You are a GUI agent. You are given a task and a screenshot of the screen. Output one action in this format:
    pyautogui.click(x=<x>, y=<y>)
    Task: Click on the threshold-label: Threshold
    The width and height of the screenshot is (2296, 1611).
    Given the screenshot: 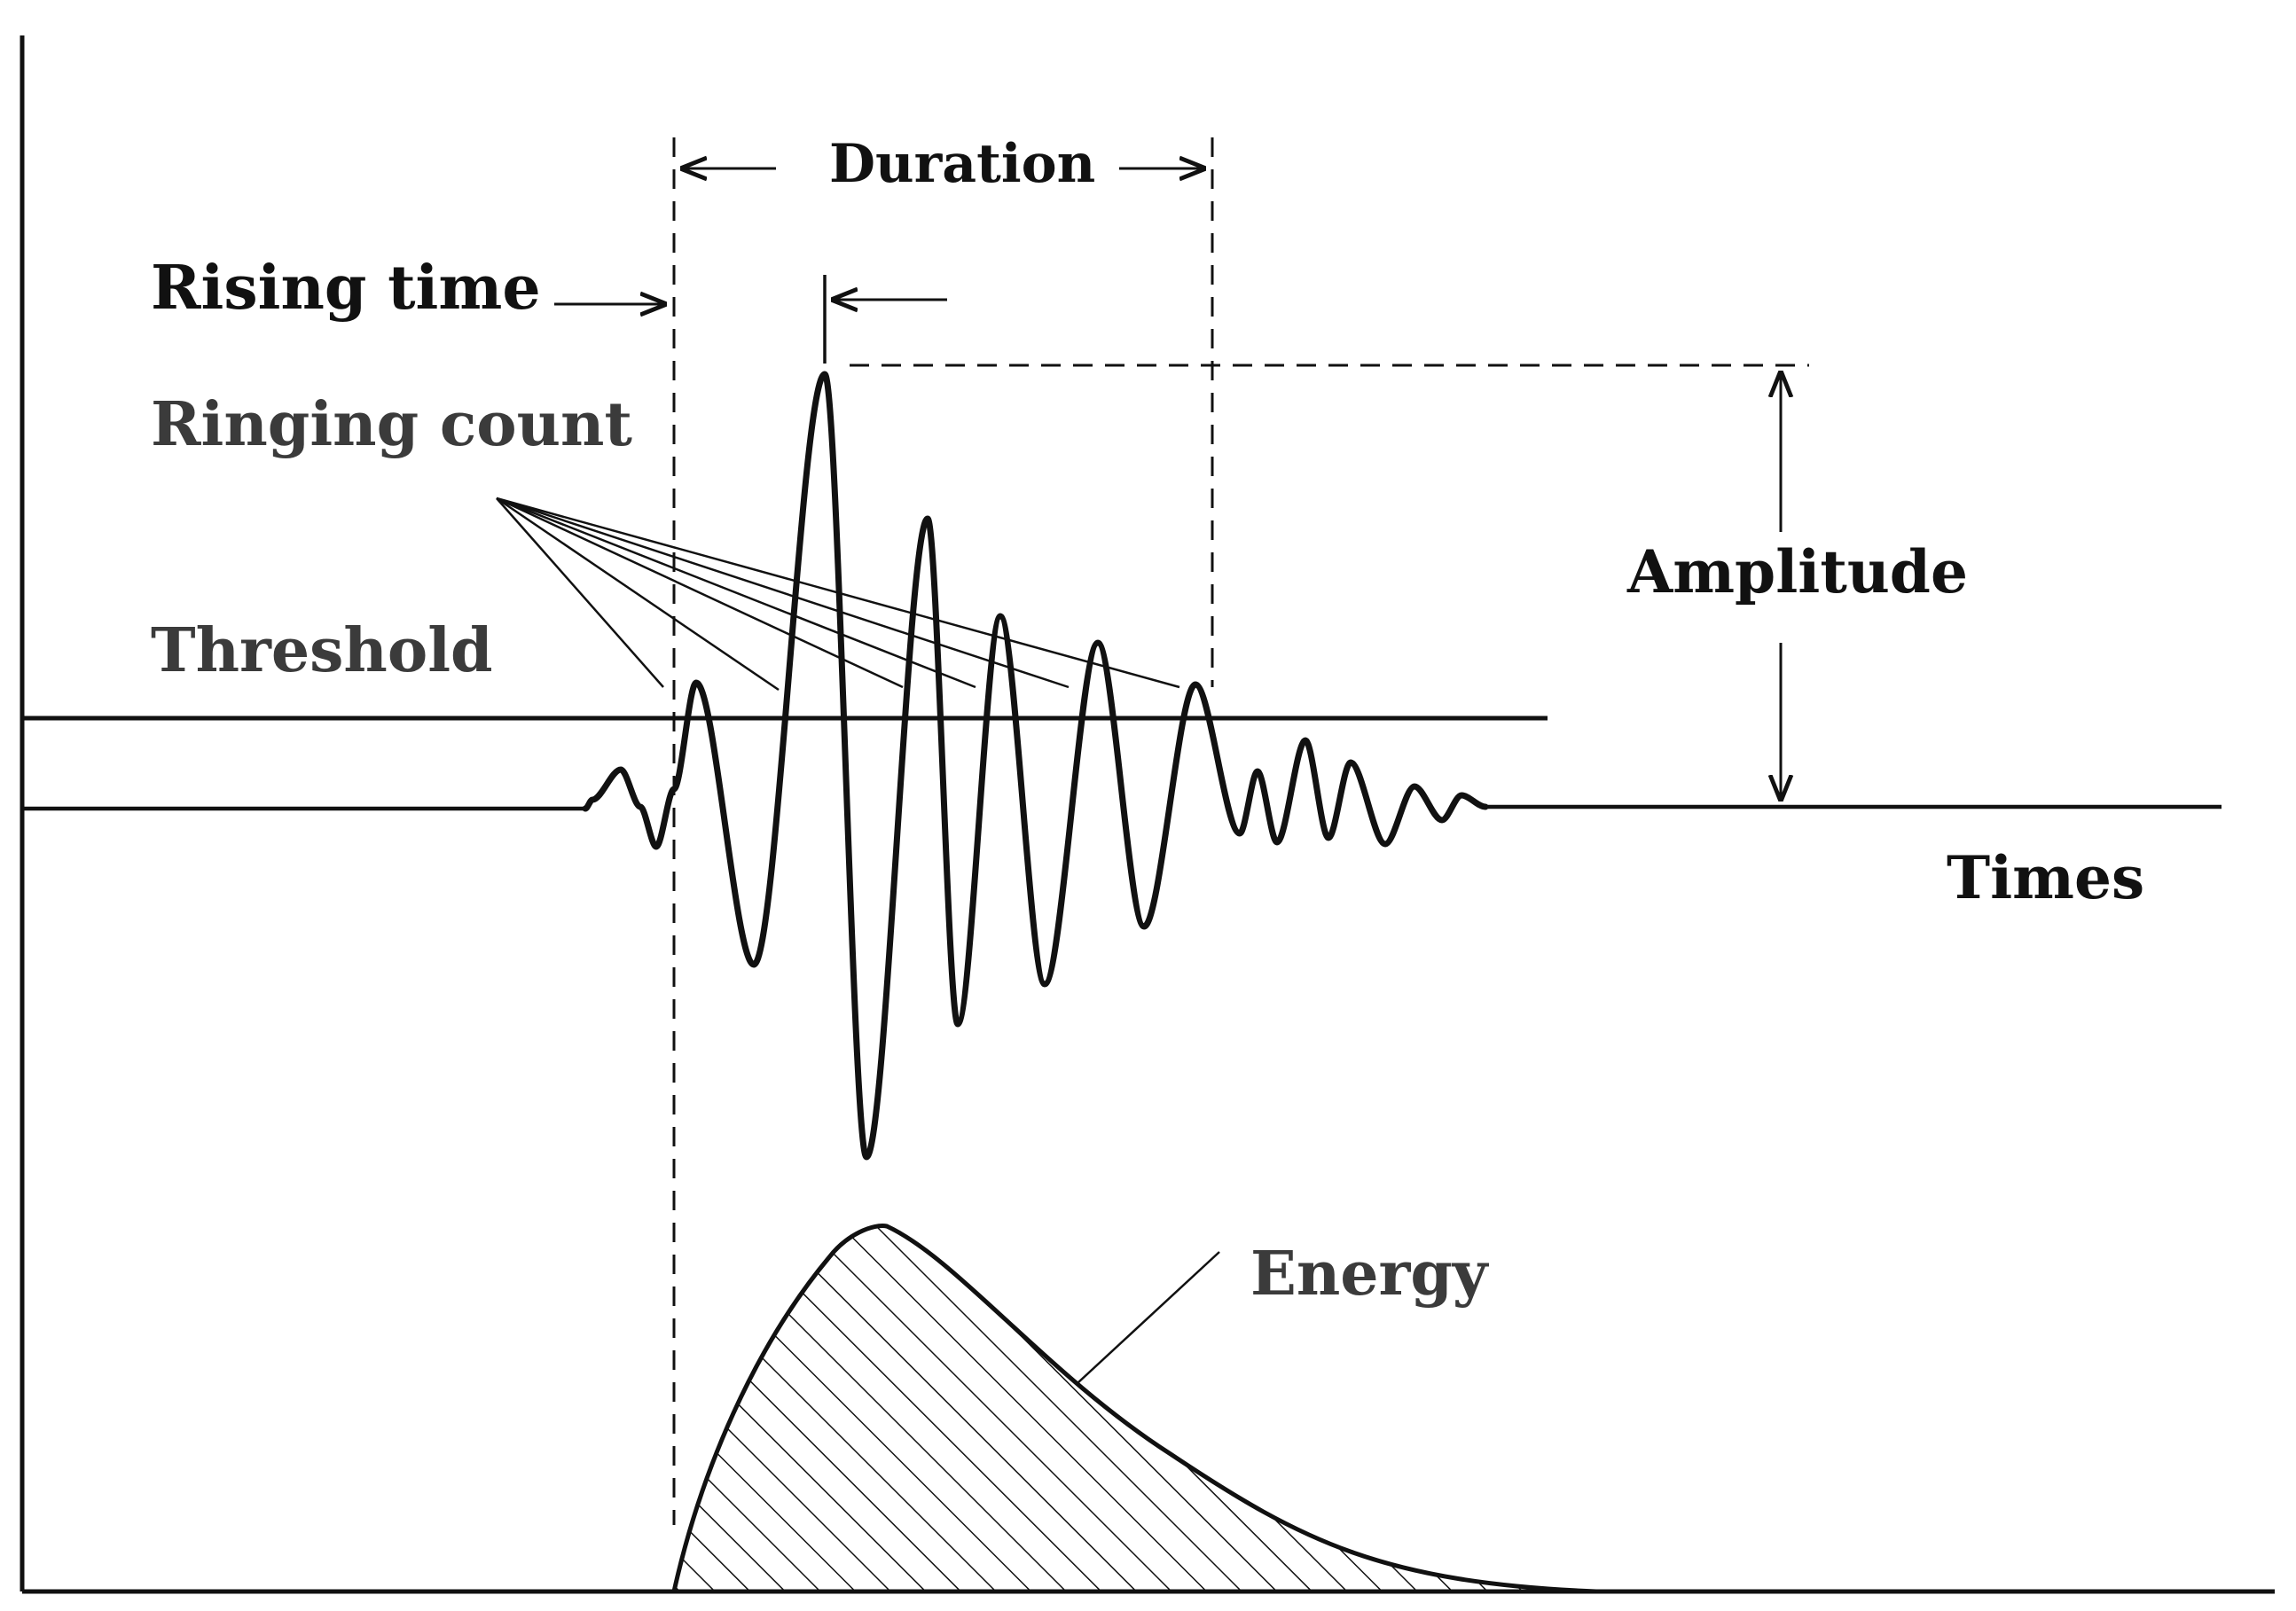 What is the action you would take?
    pyautogui.click(x=322, y=650)
    